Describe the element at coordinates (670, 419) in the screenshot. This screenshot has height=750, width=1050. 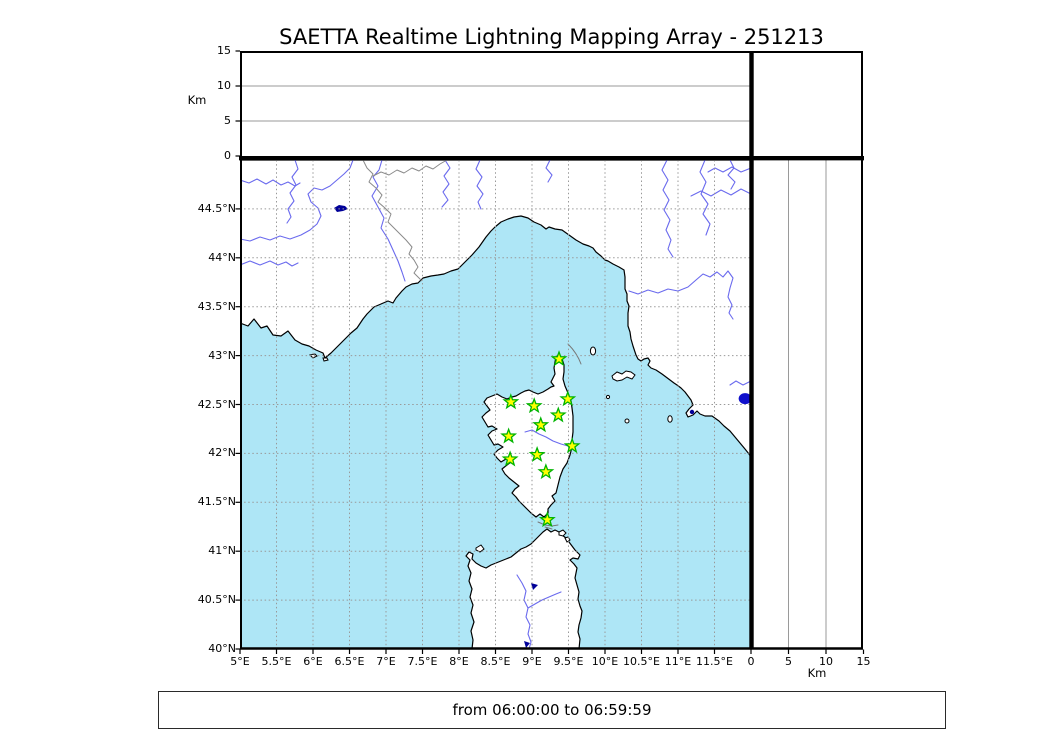
I see `island-giglio` at that location.